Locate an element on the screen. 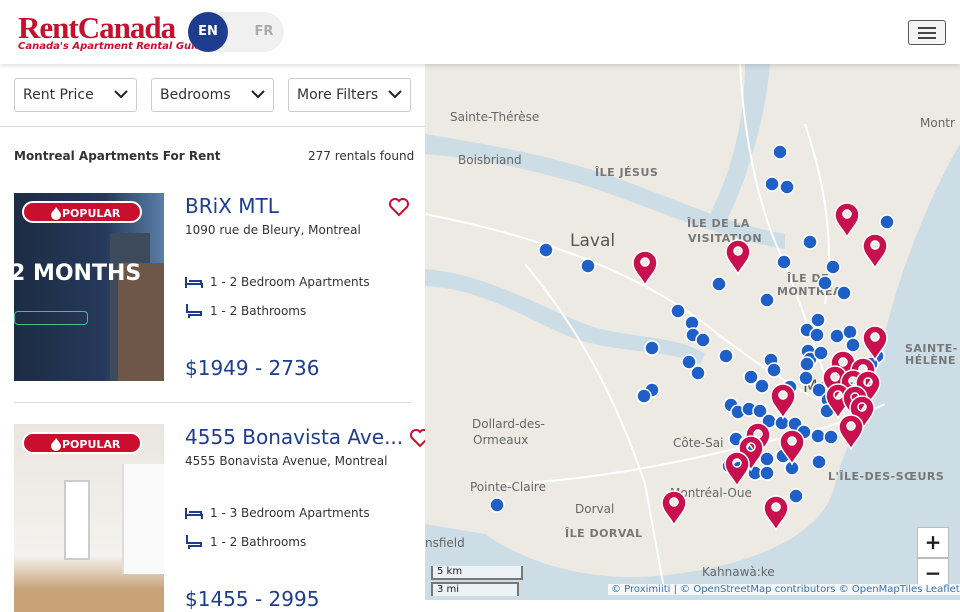  map-label: nsfield is located at coordinates (445, 543).